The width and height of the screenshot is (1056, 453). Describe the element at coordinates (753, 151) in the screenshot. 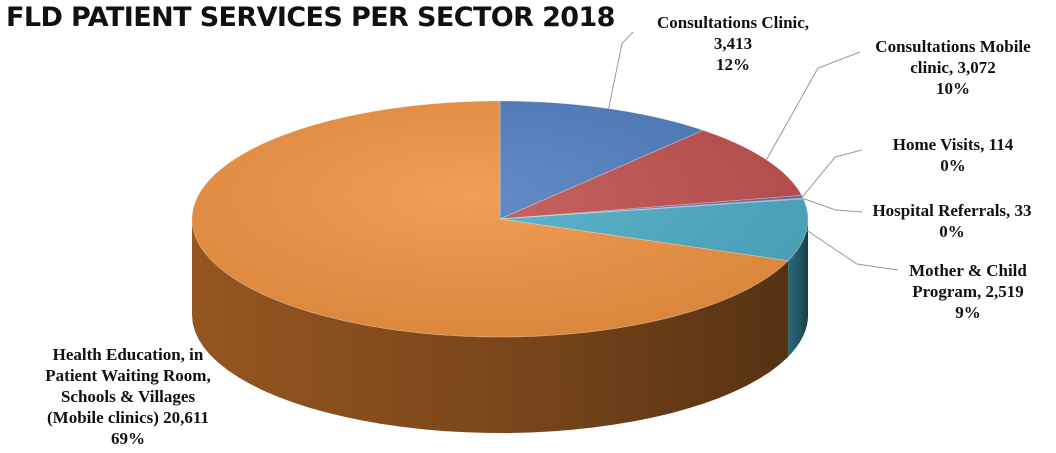

I see `leader-lines` at that location.